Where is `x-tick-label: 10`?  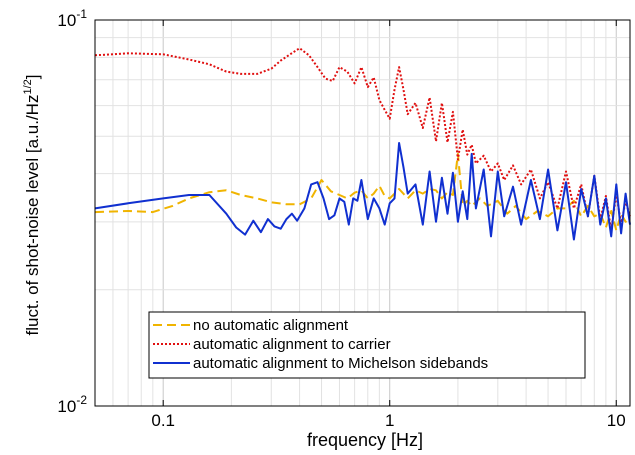 x-tick-label: 10 is located at coordinates (616, 420).